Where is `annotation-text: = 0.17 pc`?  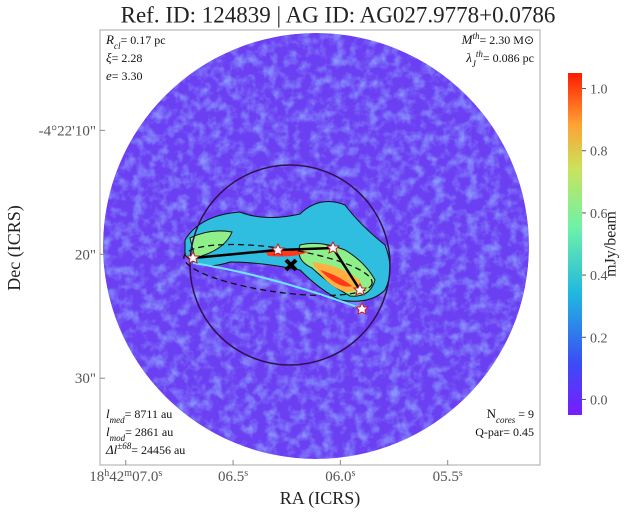
annotation-text: = 0.17 pc is located at coordinates (142, 40).